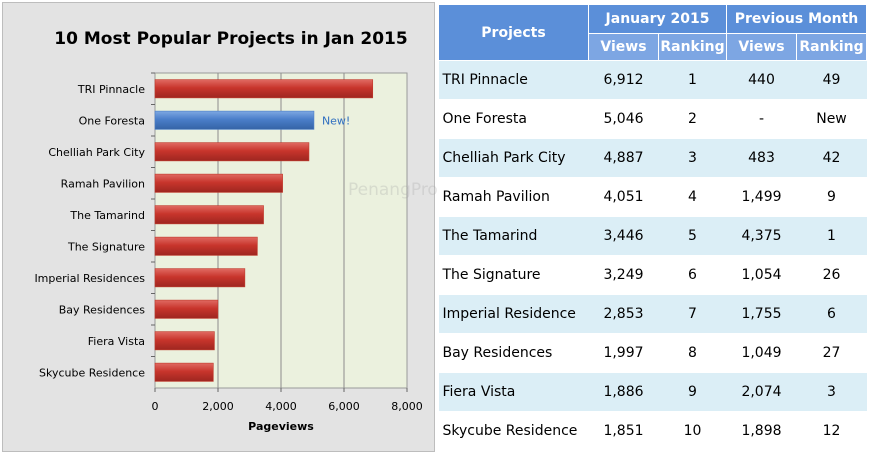 The image size is (869, 455). What do you see at coordinates (230, 39) in the screenshot?
I see `chart-title: 10 Most Popular Projects in Jan 2015` at bounding box center [230, 39].